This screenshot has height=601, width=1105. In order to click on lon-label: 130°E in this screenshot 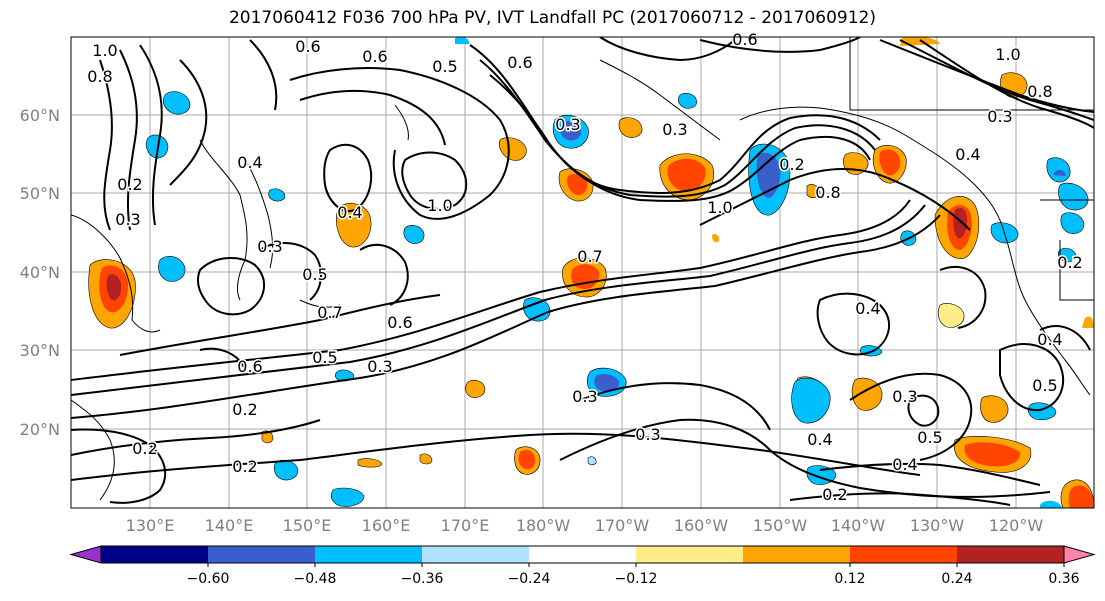, I will do `click(150, 525)`.